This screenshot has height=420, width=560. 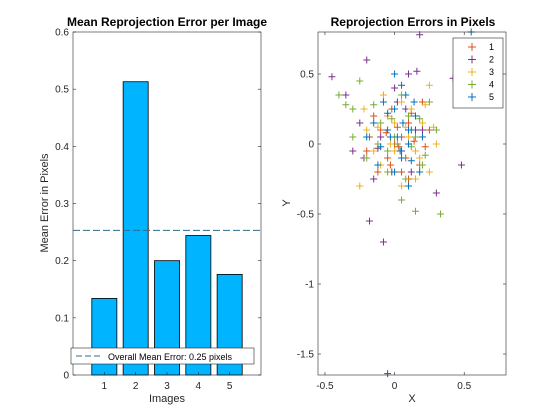 What do you see at coordinates (491, 85) in the screenshot?
I see `scatter-legend-label: 4` at bounding box center [491, 85].